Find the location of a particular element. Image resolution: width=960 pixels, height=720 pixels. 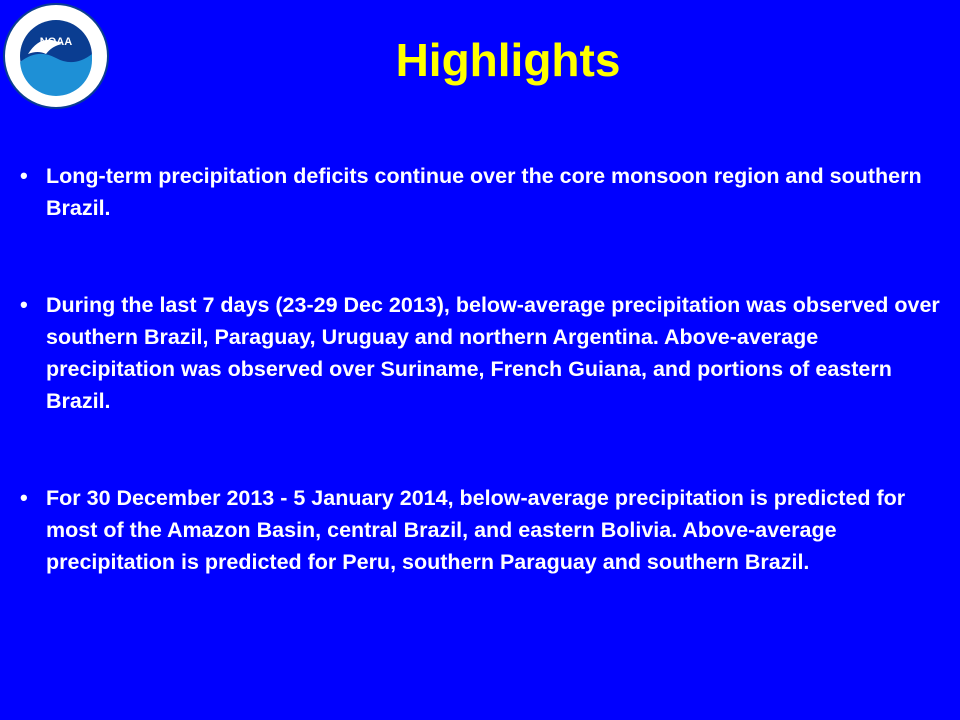

slide-title: Highlights is located at coordinates (508, 60).